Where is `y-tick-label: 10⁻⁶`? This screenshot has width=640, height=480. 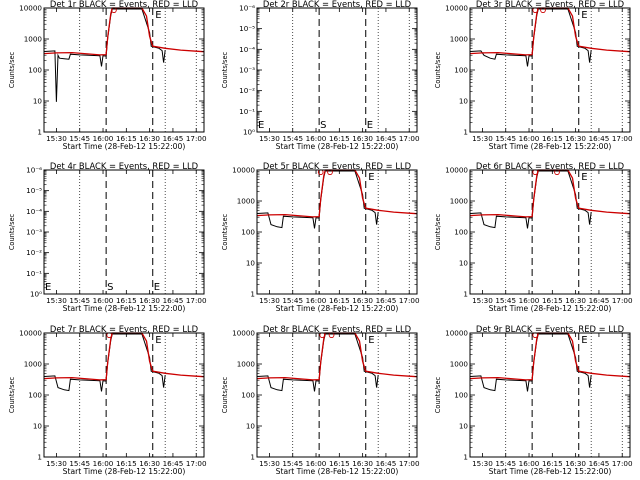
y-tick-label: 10⁻⁶ is located at coordinates (247, 8).